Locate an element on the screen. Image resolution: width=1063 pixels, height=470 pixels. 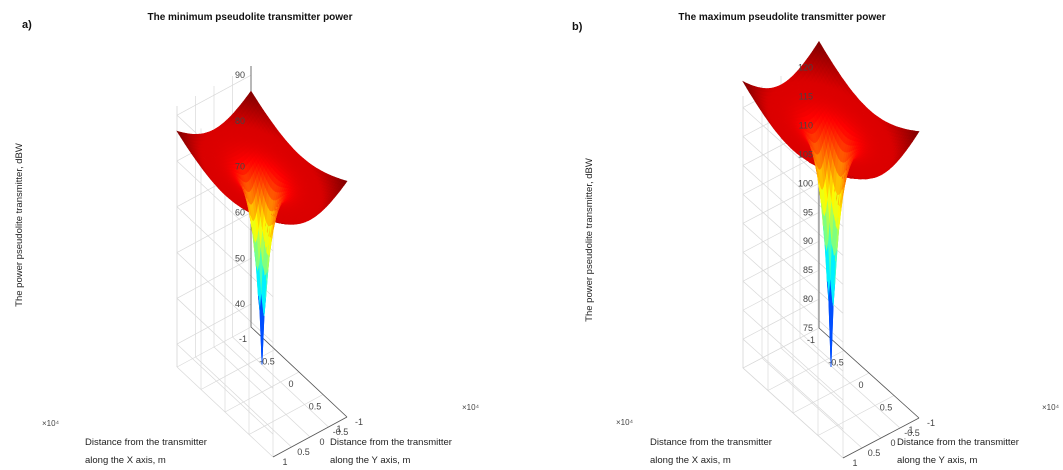
z-tick-label: 85 is located at coordinates (808, 270).